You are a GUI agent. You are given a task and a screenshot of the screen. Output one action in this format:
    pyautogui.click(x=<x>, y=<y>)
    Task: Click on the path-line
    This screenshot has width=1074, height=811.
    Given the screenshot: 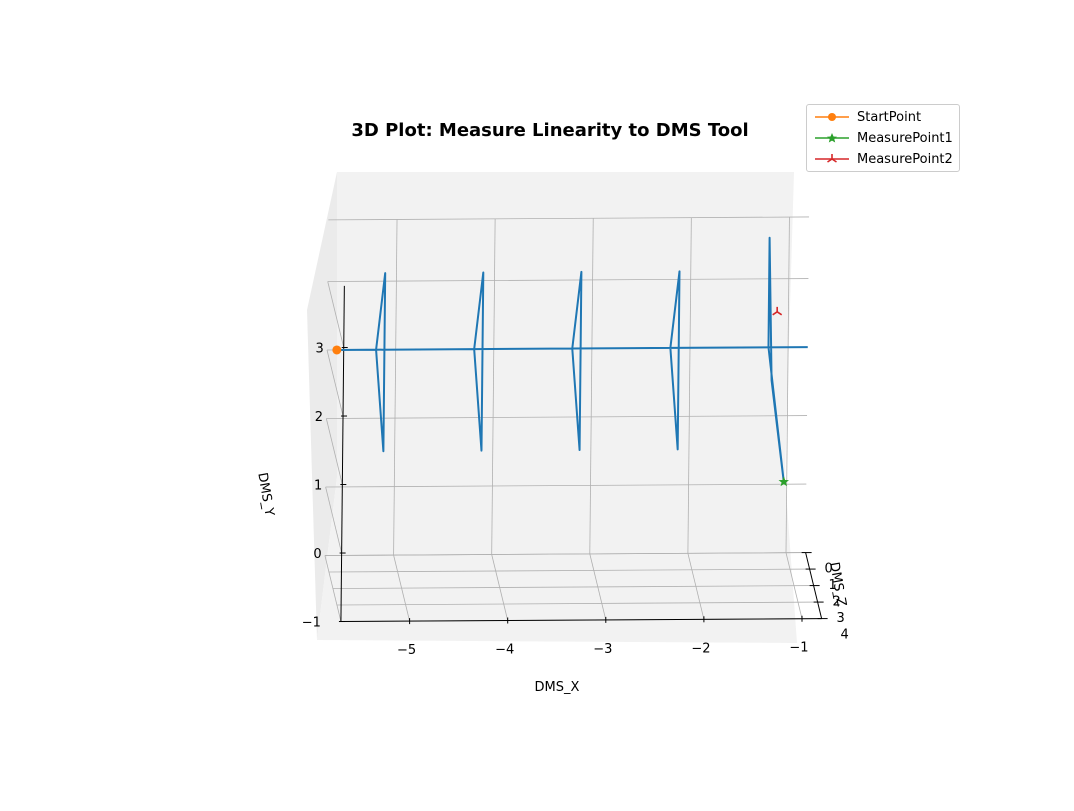 What is the action you would take?
    pyautogui.click(x=571, y=359)
    